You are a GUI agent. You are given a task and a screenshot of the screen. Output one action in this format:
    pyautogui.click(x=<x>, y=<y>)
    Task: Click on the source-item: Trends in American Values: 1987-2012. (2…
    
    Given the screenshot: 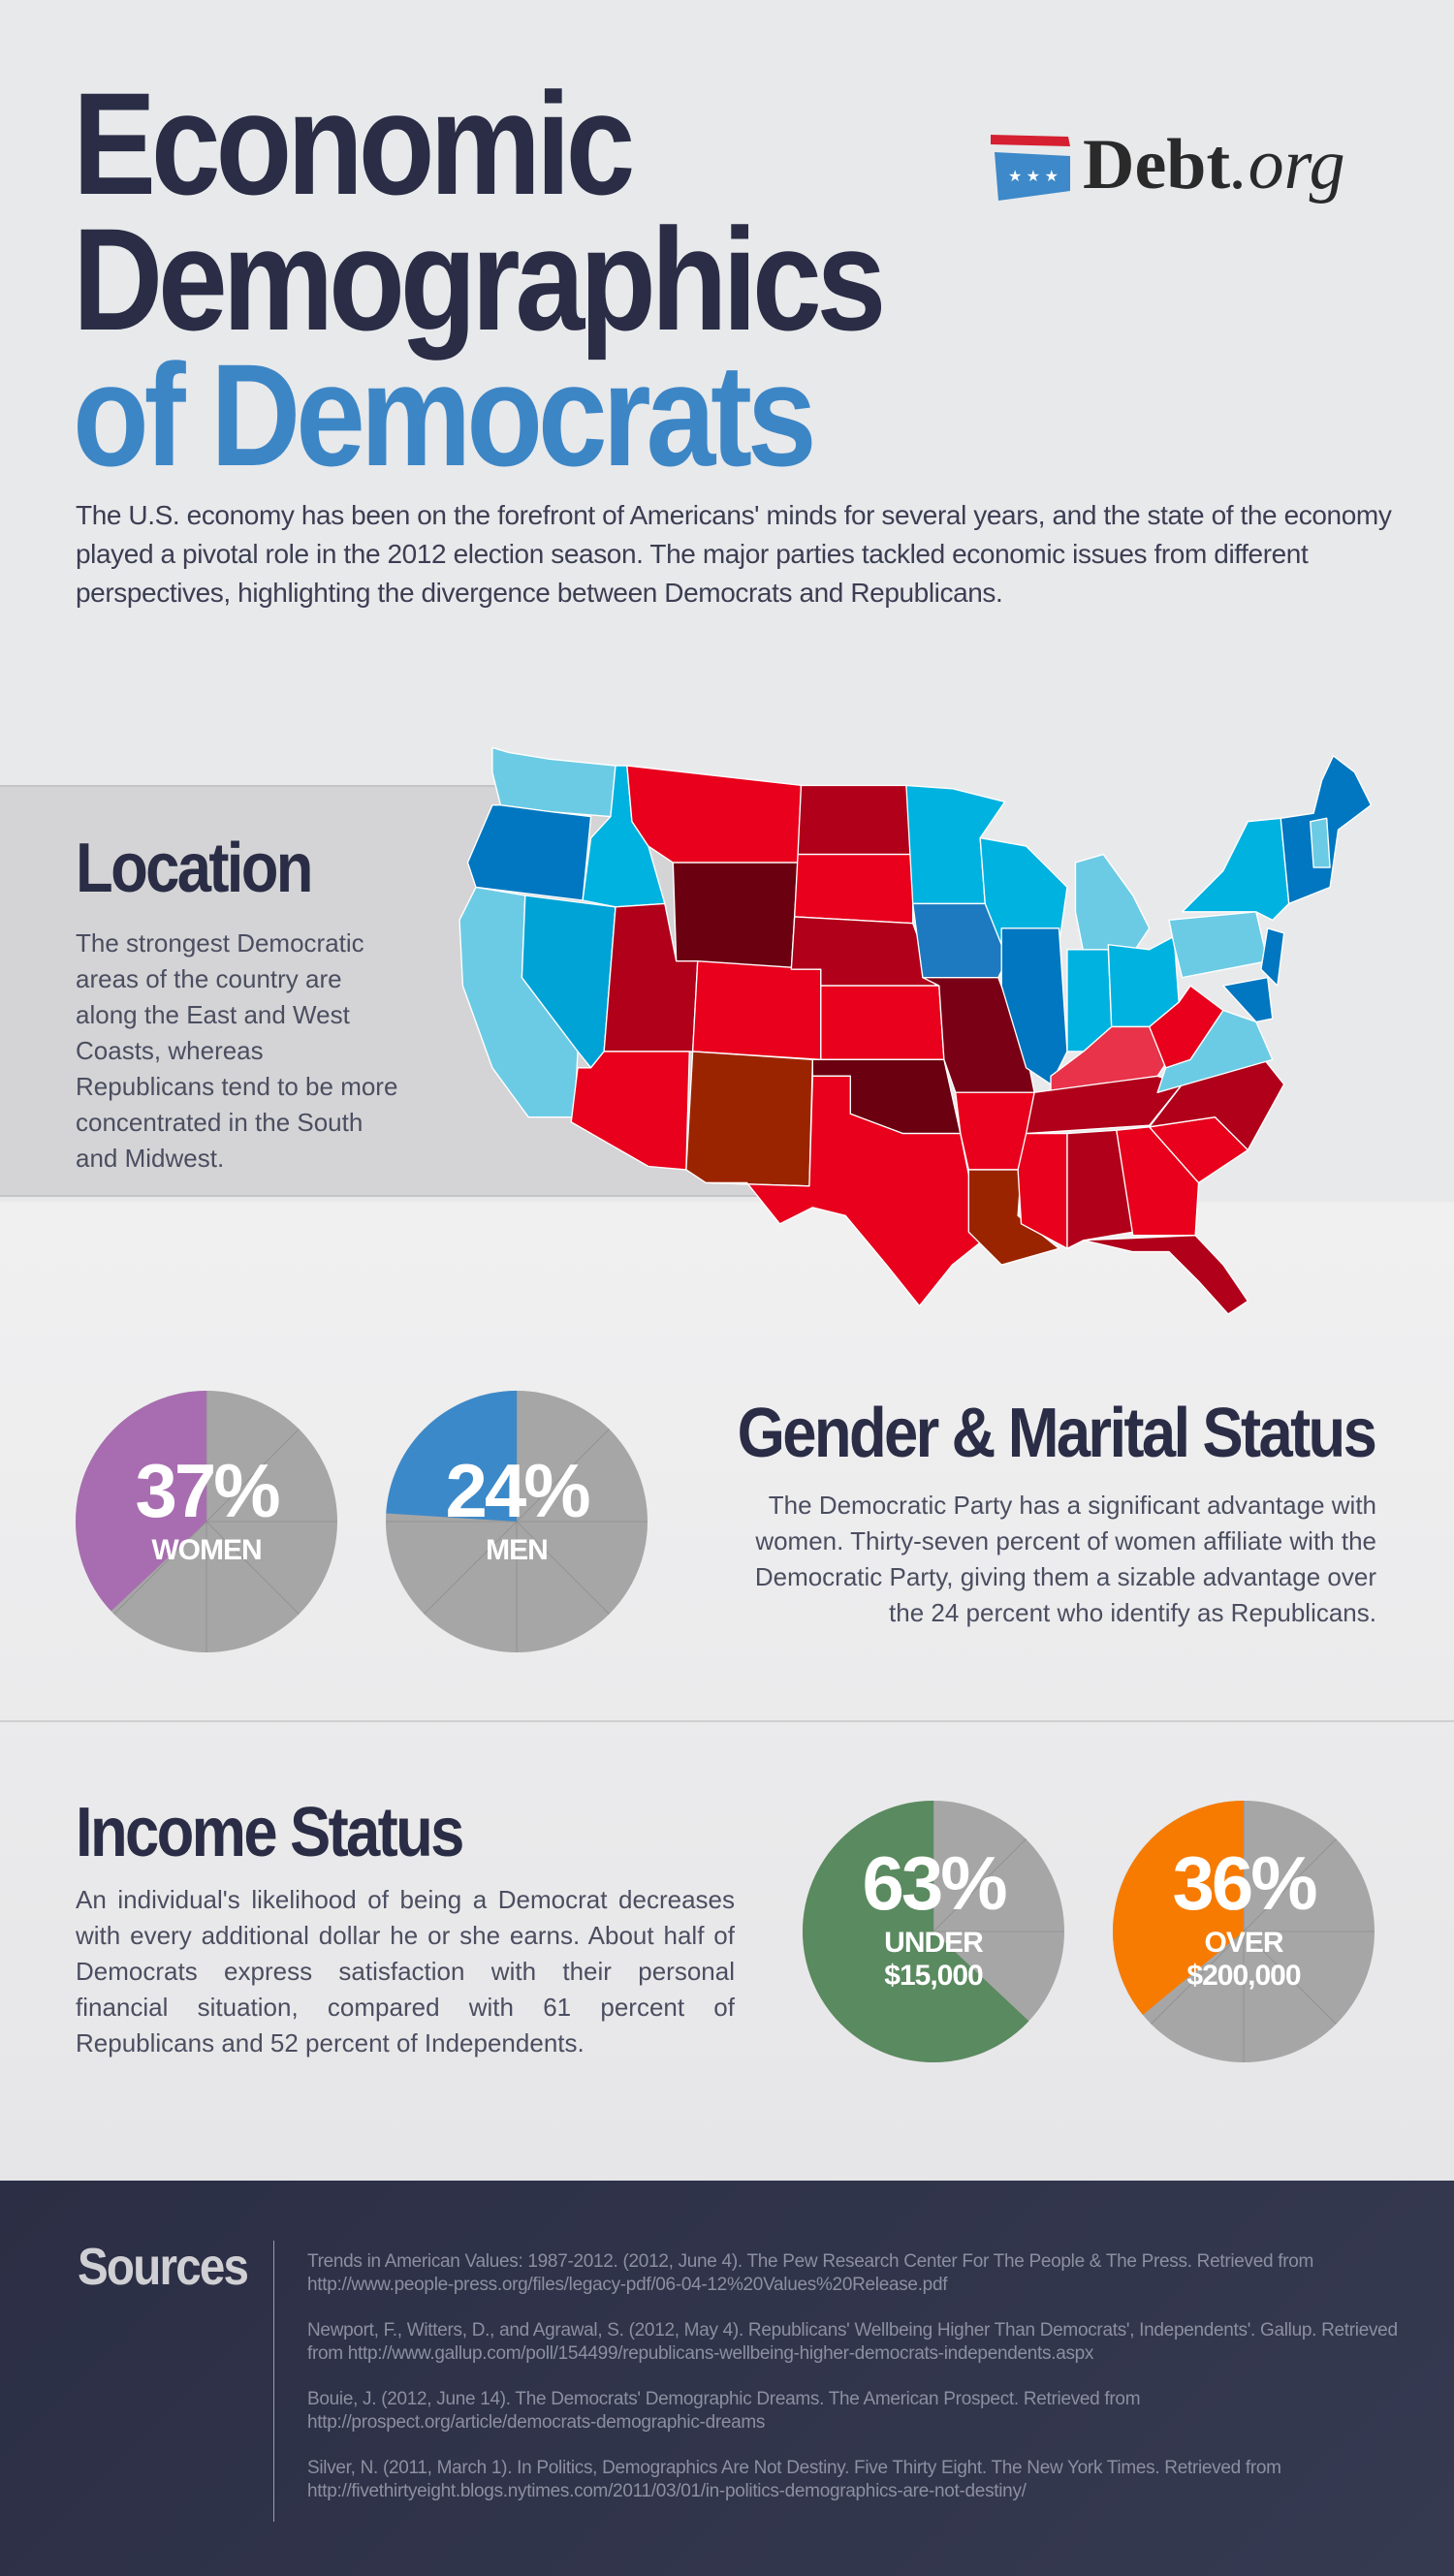 What is the action you would take?
    pyautogui.click(x=810, y=2273)
    